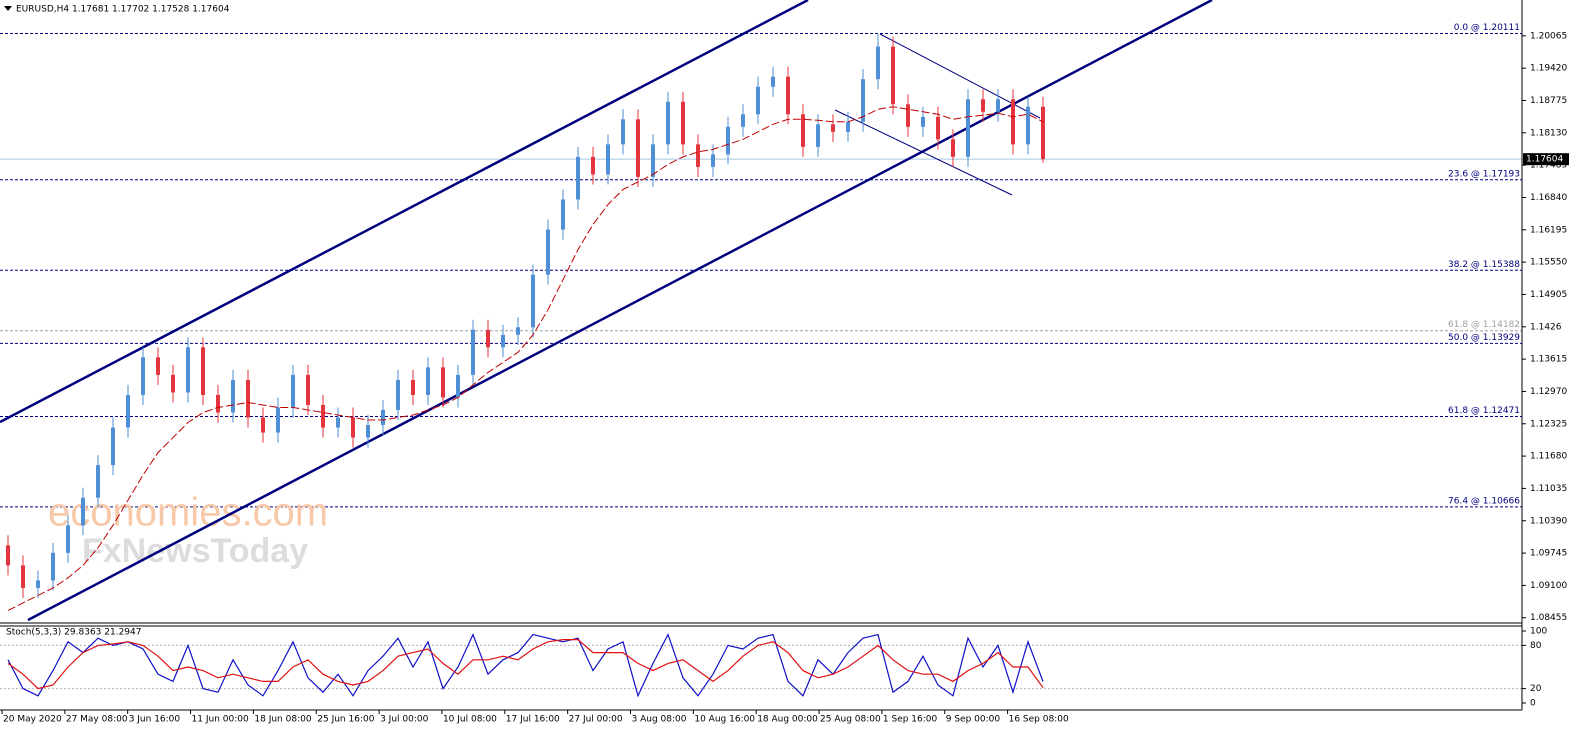 The image size is (1596, 743). I want to click on fib-label: 50.0 @ 1.13929, so click(1484, 338).